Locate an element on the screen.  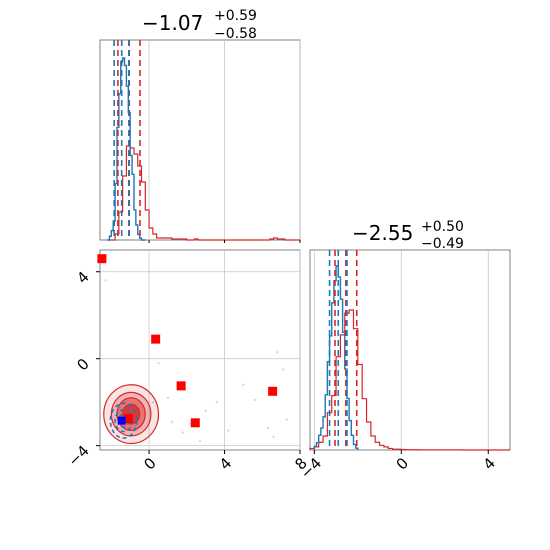
scatter-xtick-label-1: 4 is located at coordinates (225, 463).